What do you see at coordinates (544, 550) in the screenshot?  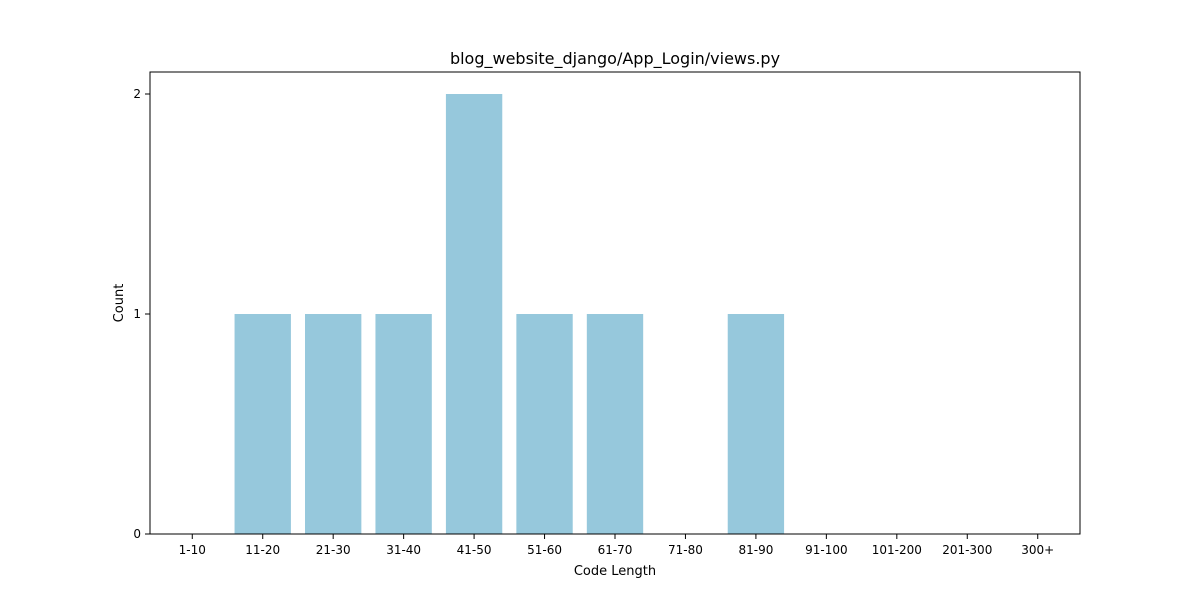 I see `x-tick-label: 51-60` at bounding box center [544, 550].